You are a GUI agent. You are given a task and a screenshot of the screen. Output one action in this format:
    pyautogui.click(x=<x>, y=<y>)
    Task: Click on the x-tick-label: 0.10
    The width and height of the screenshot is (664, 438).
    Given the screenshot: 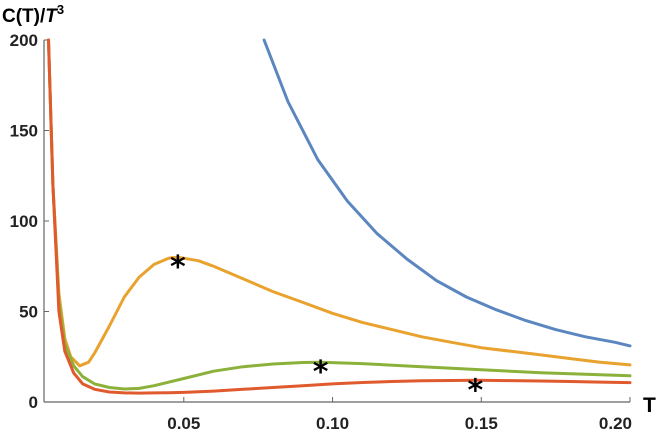 What is the action you would take?
    pyautogui.click(x=332, y=423)
    